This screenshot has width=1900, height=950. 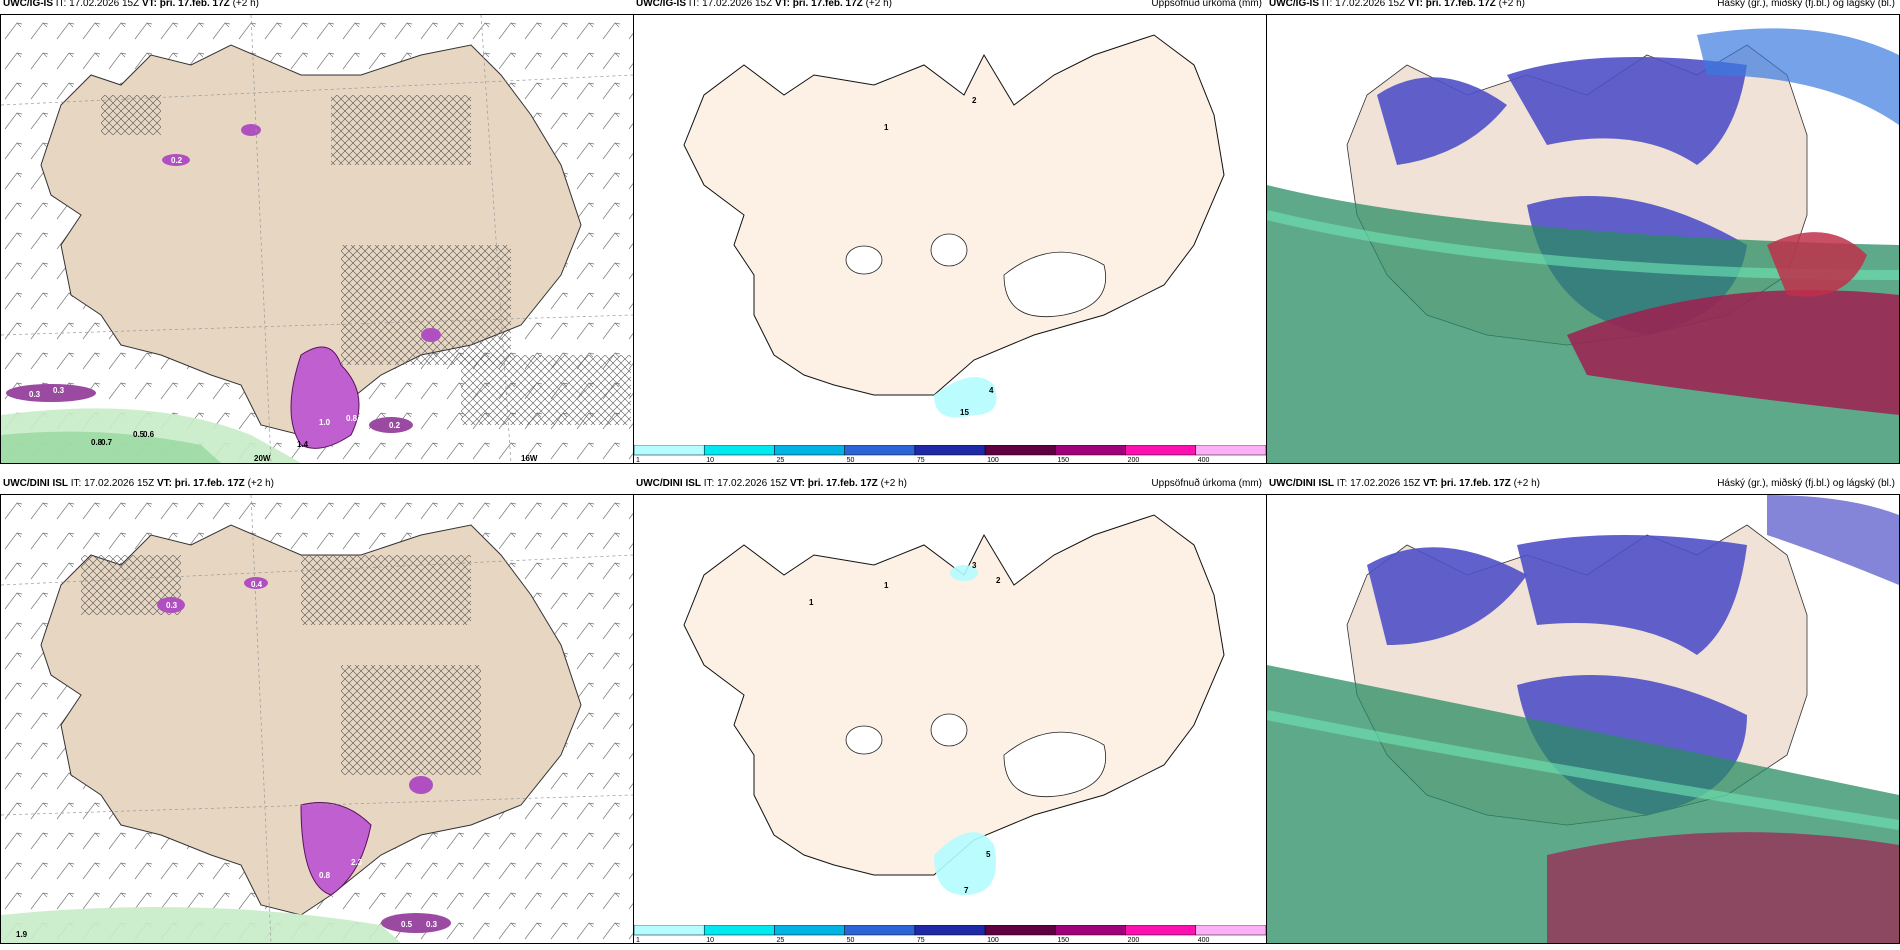 I want to click on precip-value: 3, so click(x=974, y=565).